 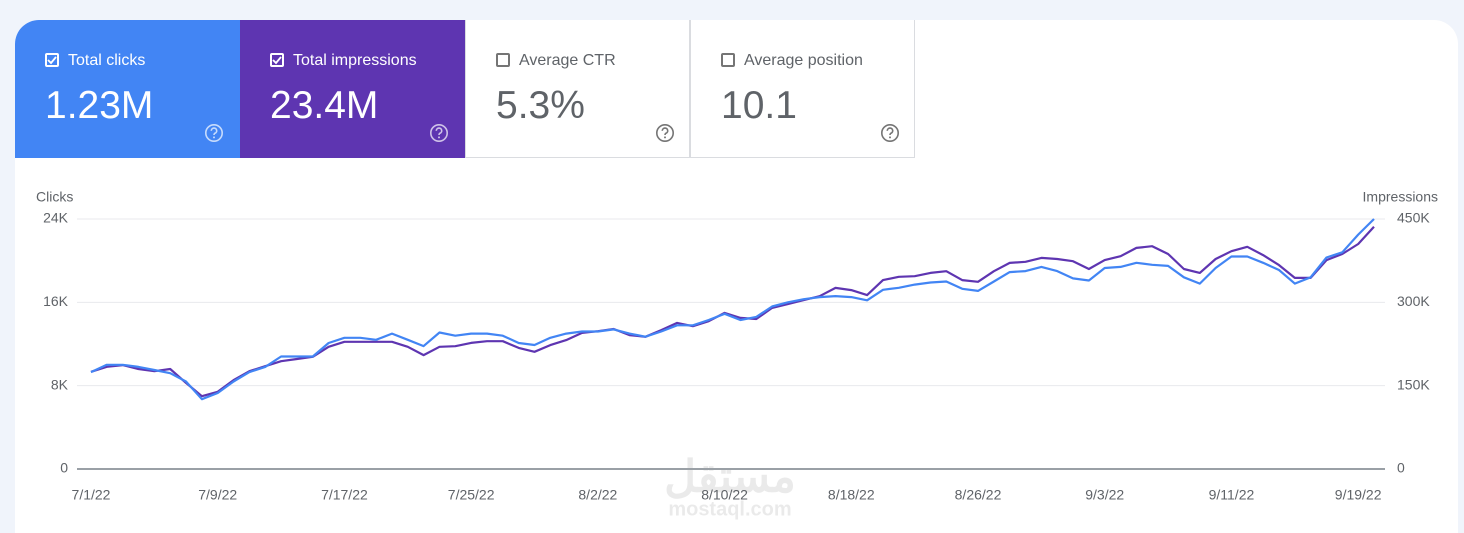 I want to click on watermark: mostaql.com, so click(x=729, y=509).